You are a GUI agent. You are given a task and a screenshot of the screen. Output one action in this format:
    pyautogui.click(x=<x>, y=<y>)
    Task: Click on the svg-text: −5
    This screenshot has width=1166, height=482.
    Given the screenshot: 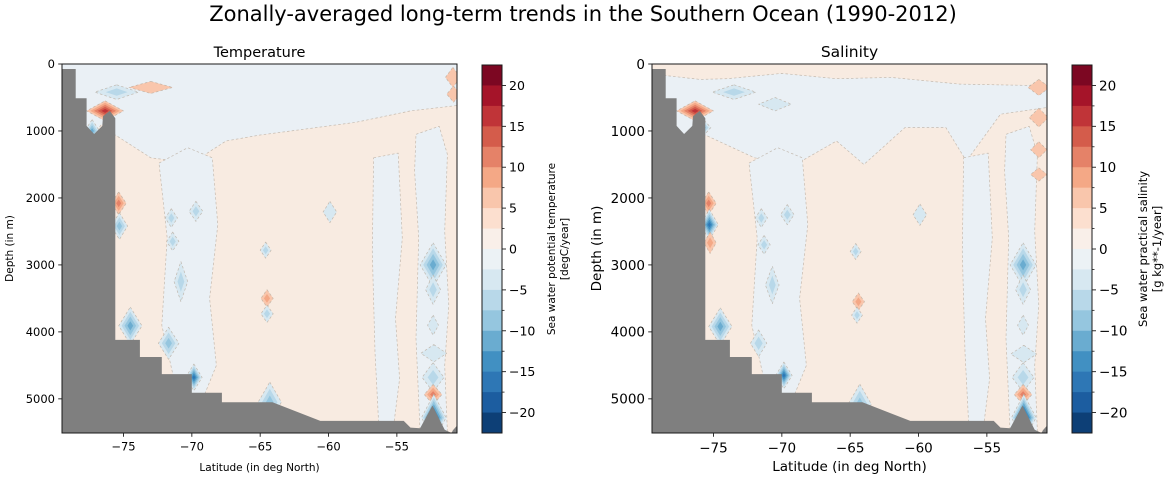 What is the action you would take?
    pyautogui.click(x=1109, y=291)
    